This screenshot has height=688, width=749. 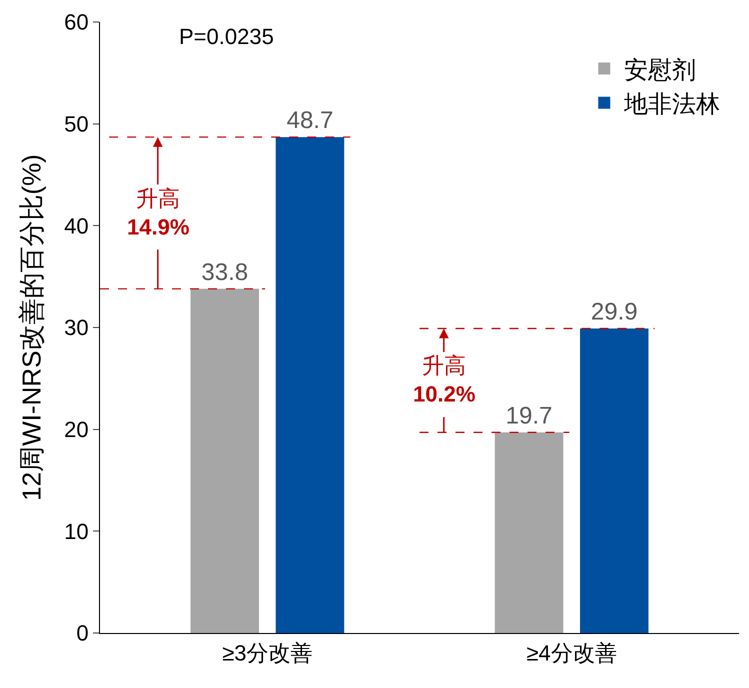 I want to click on y-tick-label: 10, so click(x=76, y=531).